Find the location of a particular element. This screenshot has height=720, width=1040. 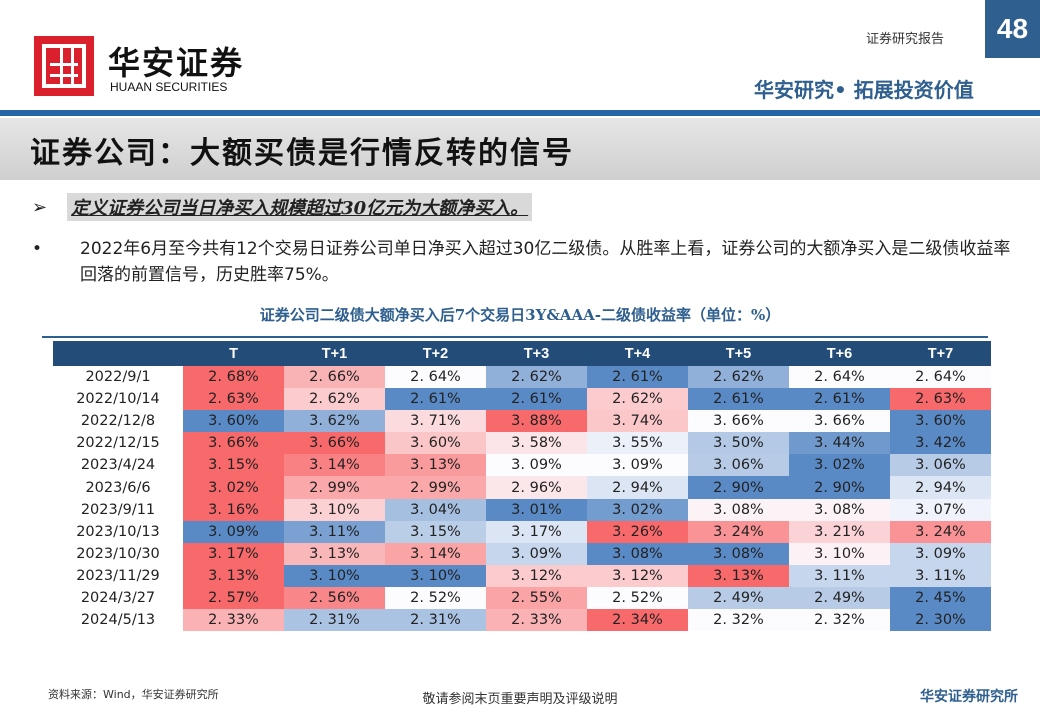

column-header: T+4 is located at coordinates (637, 353).